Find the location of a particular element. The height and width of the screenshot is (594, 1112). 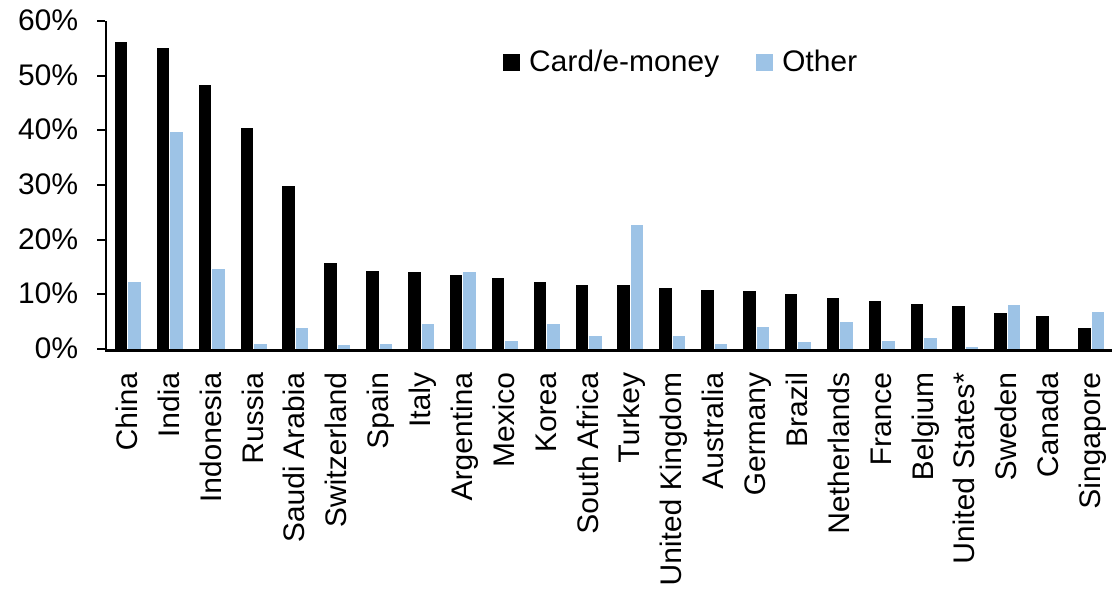

y-axis-tick-label: 0% is located at coordinates (56, 348).